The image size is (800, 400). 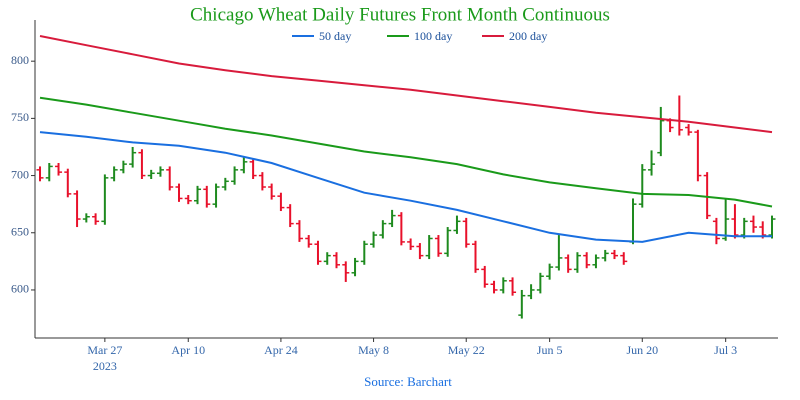 What do you see at coordinates (20, 232) in the screenshot?
I see `y-tick-label: 650` at bounding box center [20, 232].